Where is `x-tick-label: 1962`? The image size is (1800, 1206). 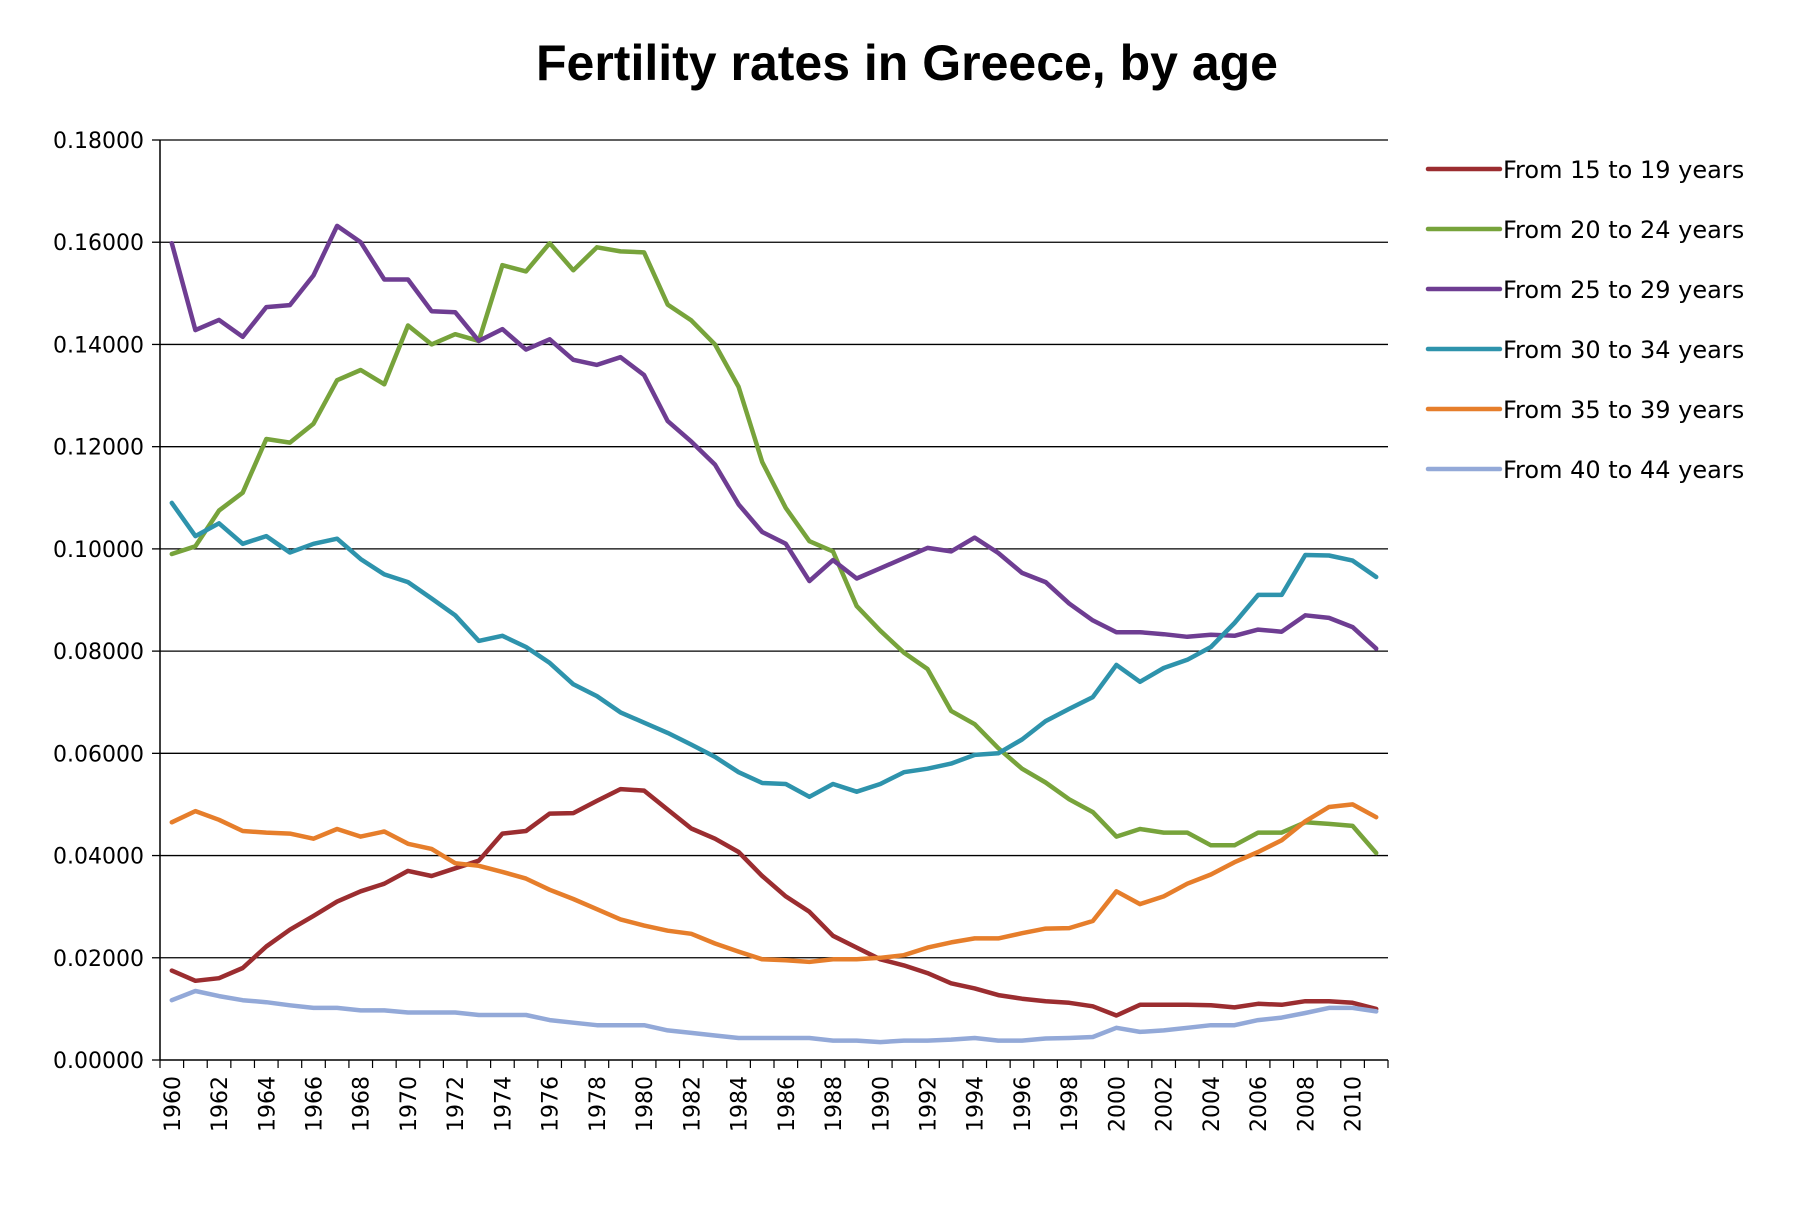
x-tick-label: 1962 is located at coordinates (220, 1104).